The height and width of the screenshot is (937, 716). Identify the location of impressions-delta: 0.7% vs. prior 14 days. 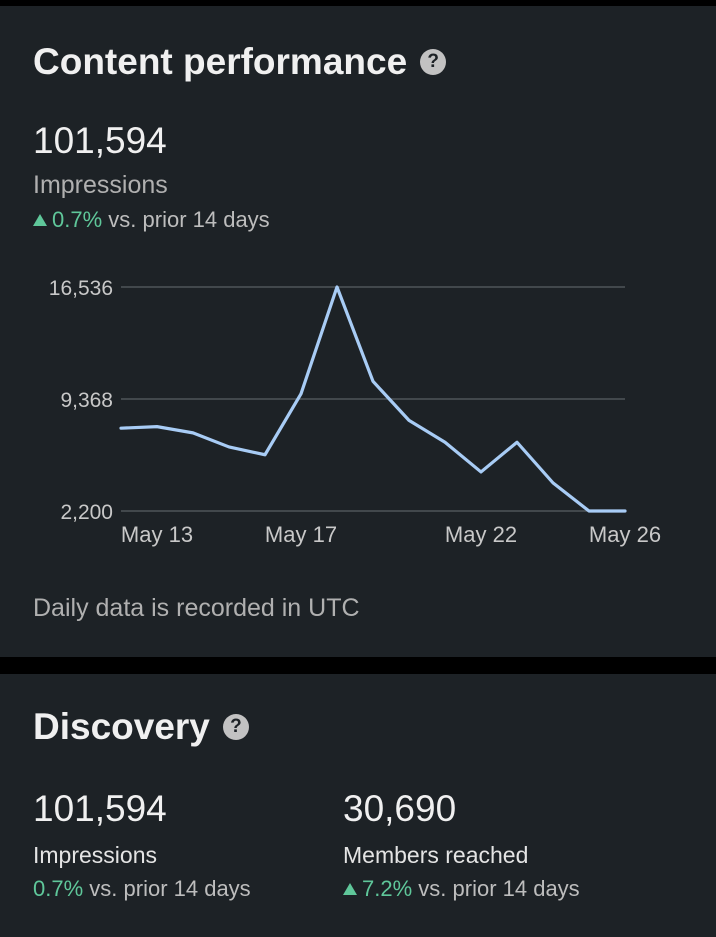
(151, 220).